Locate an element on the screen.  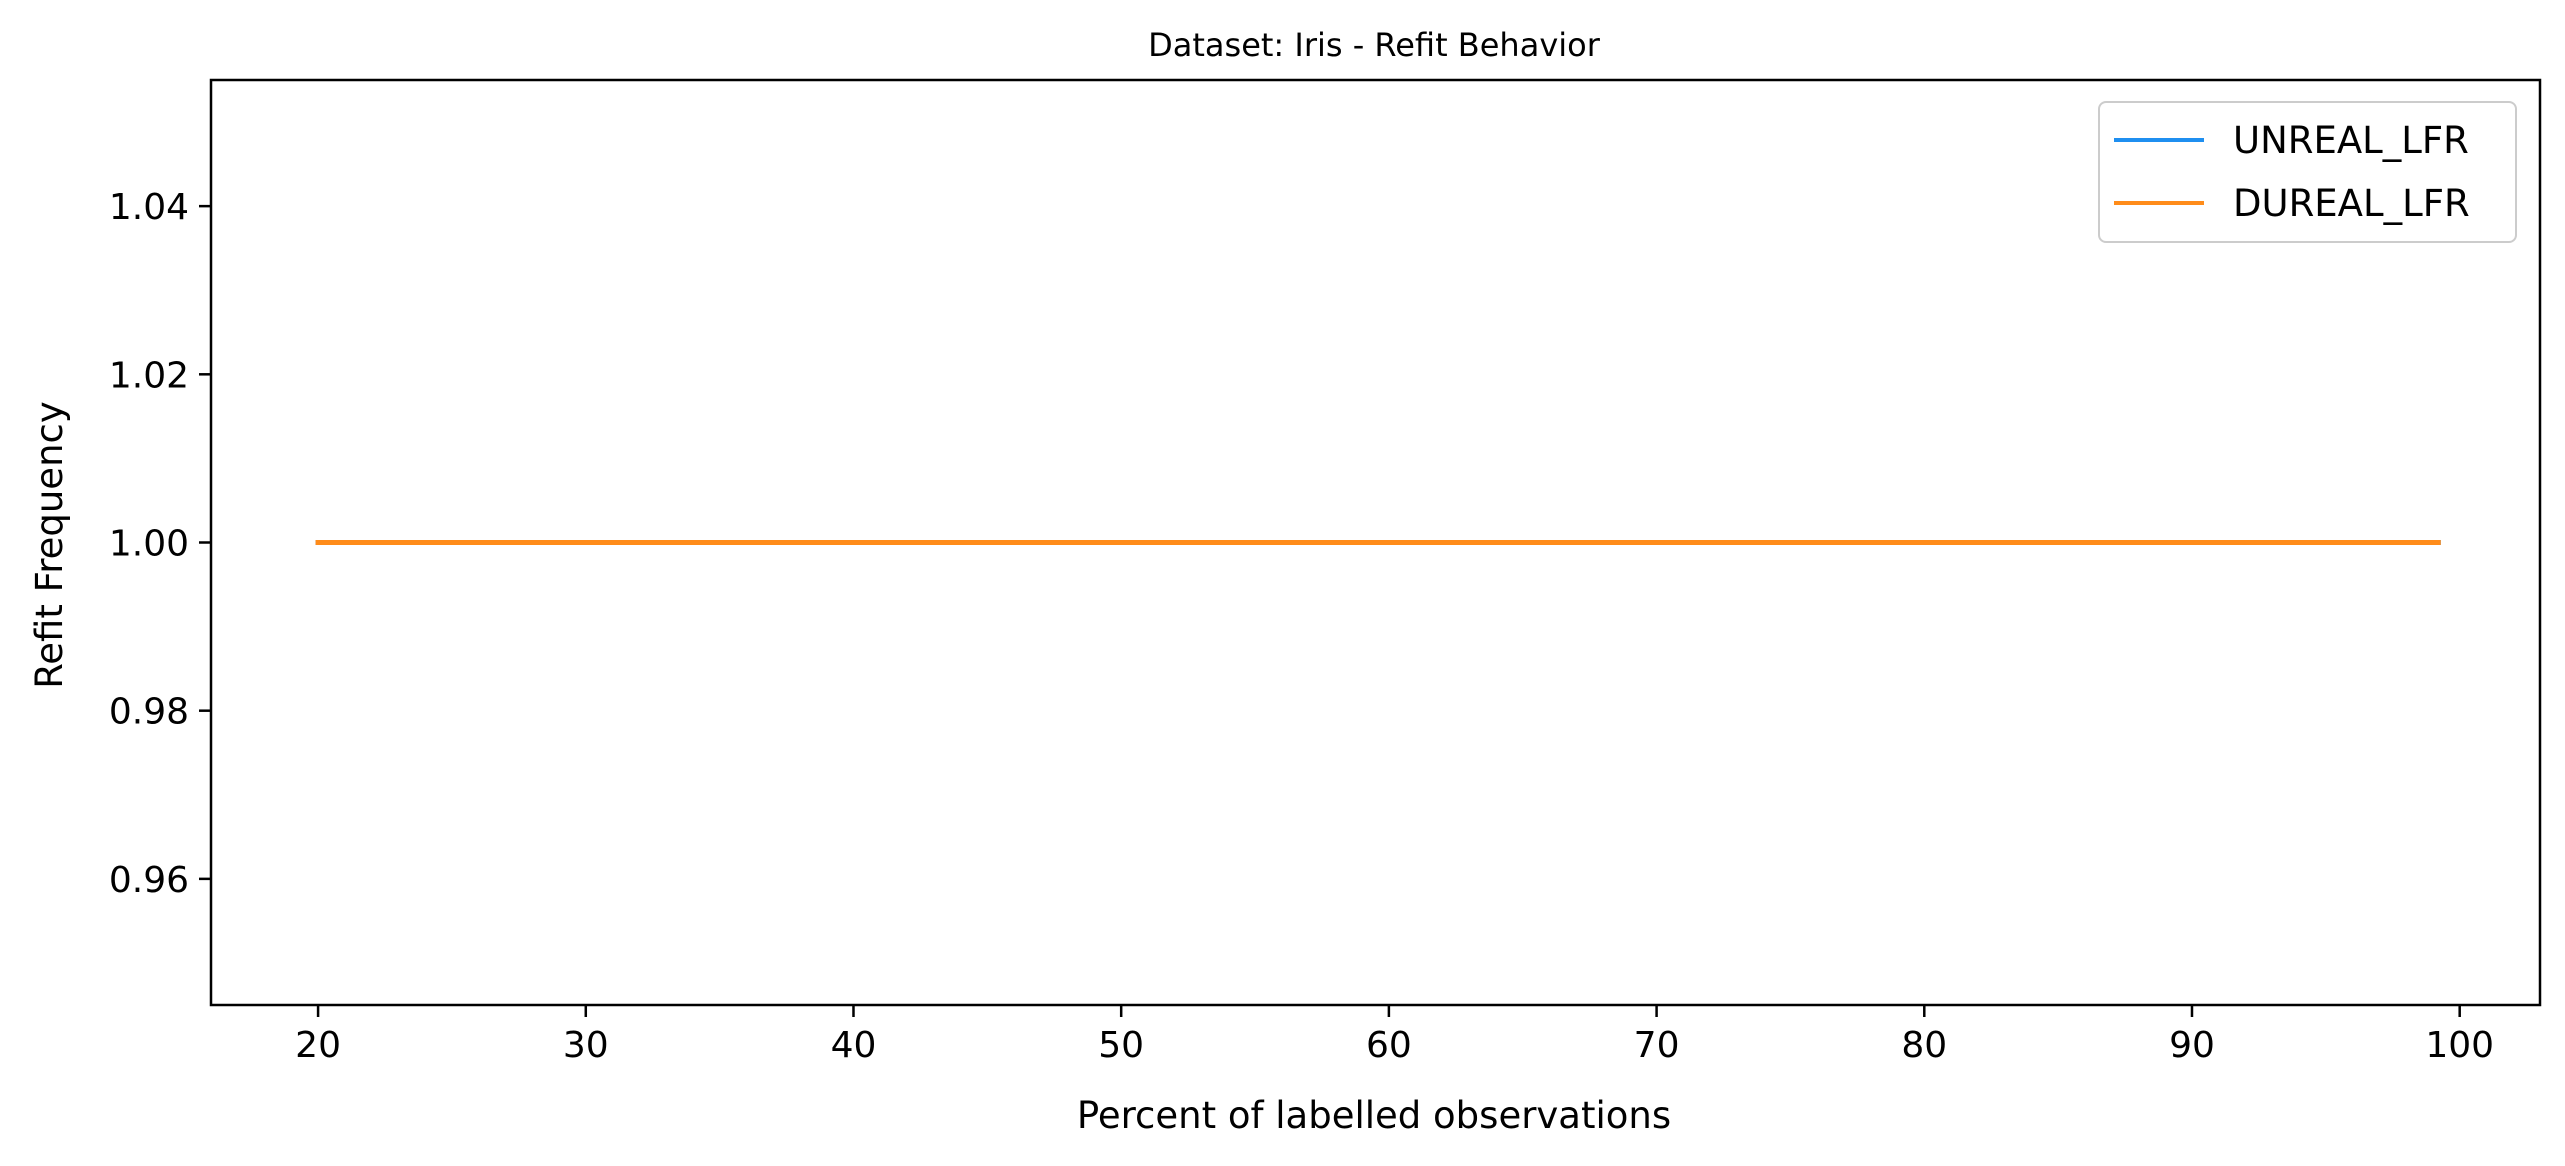
y-tick-label: 1.04 is located at coordinates (149, 207).